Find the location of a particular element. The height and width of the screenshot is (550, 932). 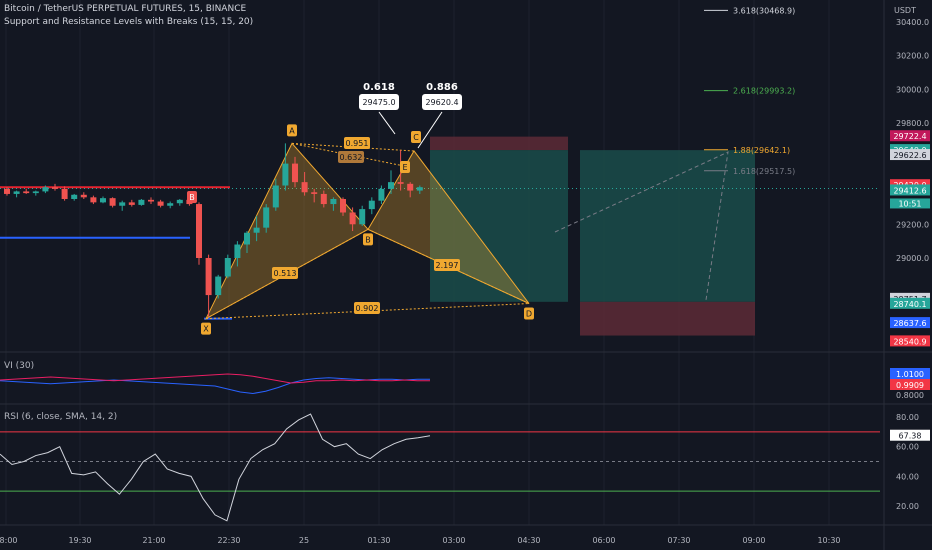

target-zone-left is located at coordinates (499, 226).